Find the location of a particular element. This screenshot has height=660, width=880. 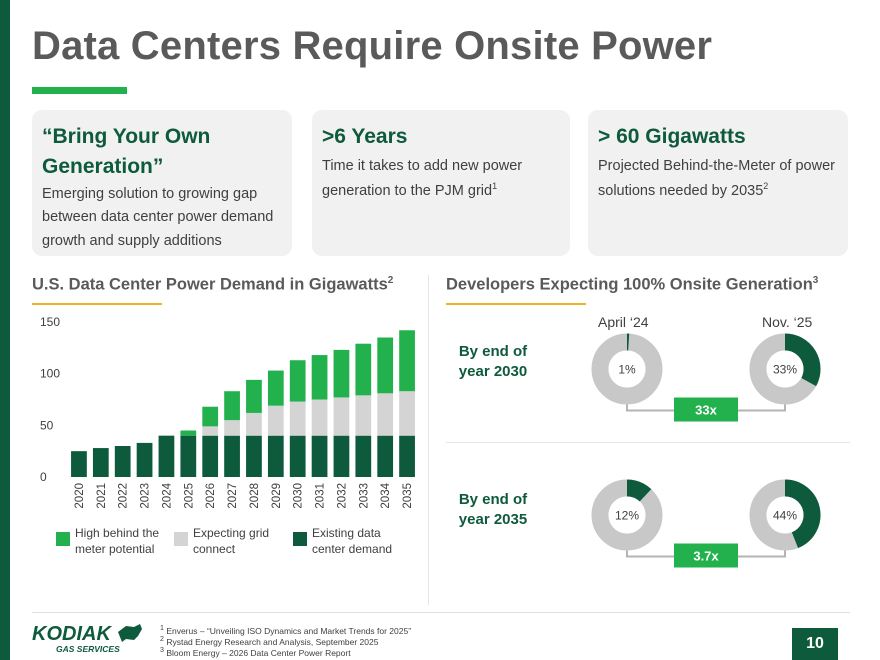

y-tick-label: 50 is located at coordinates (47, 425).